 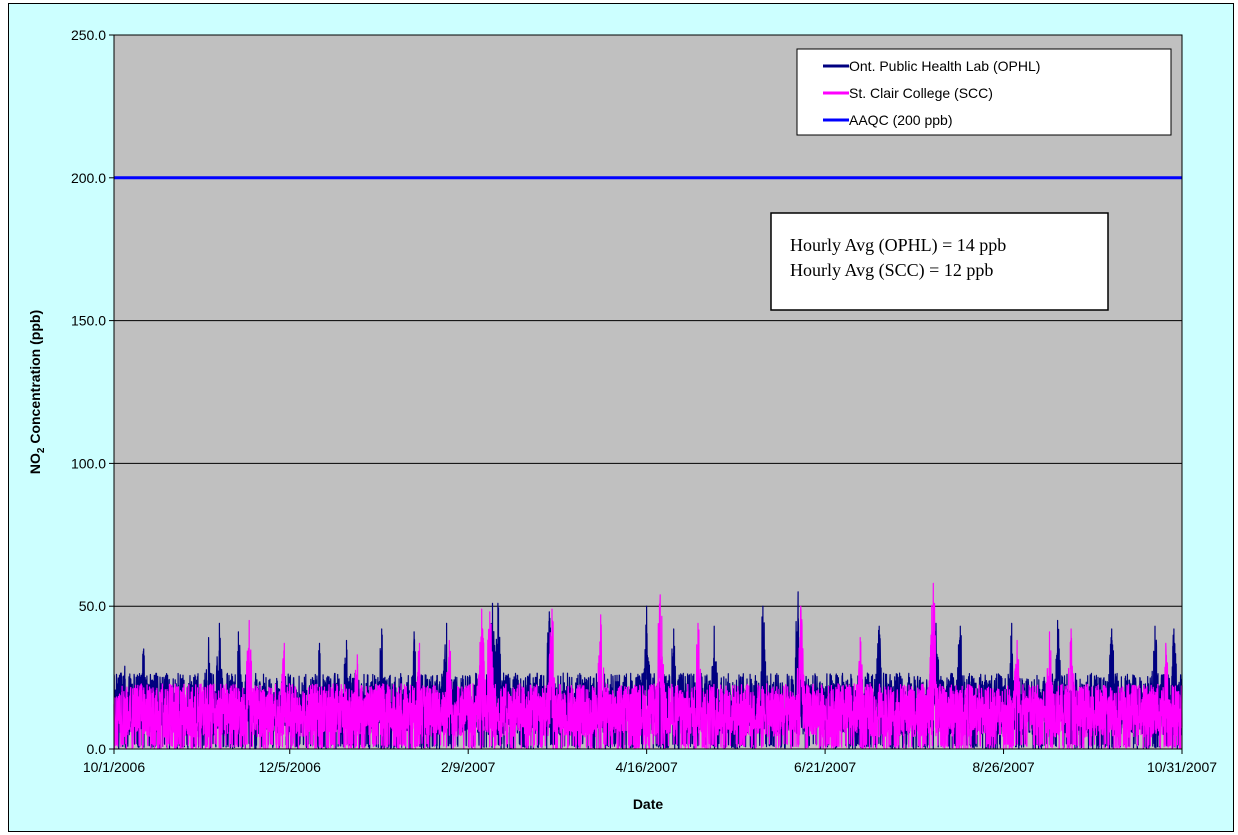 I want to click on legend-label: Ont. Public Health Lab (OPHL), so click(x=944, y=66).